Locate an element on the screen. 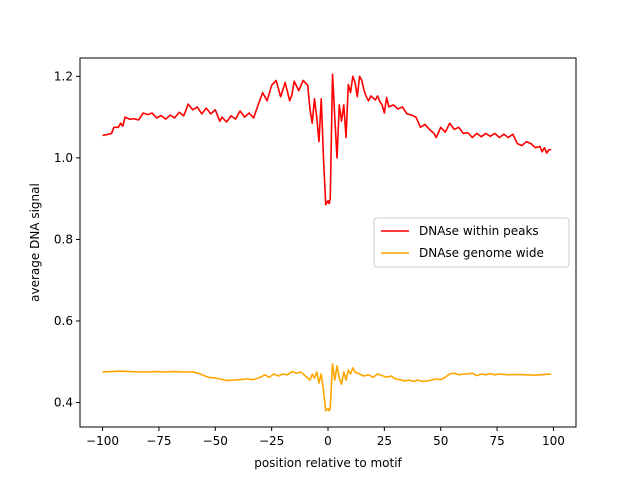 The height and width of the screenshot is (480, 640). x-axis: −100 −75 −50 −25 0 25 50 75 100 is located at coordinates (325, 437).